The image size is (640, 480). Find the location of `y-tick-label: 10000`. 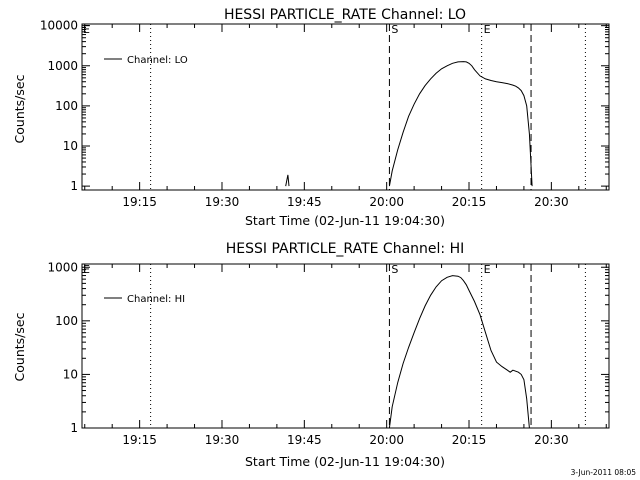

y-tick-label: 10000 is located at coordinates (59, 26).